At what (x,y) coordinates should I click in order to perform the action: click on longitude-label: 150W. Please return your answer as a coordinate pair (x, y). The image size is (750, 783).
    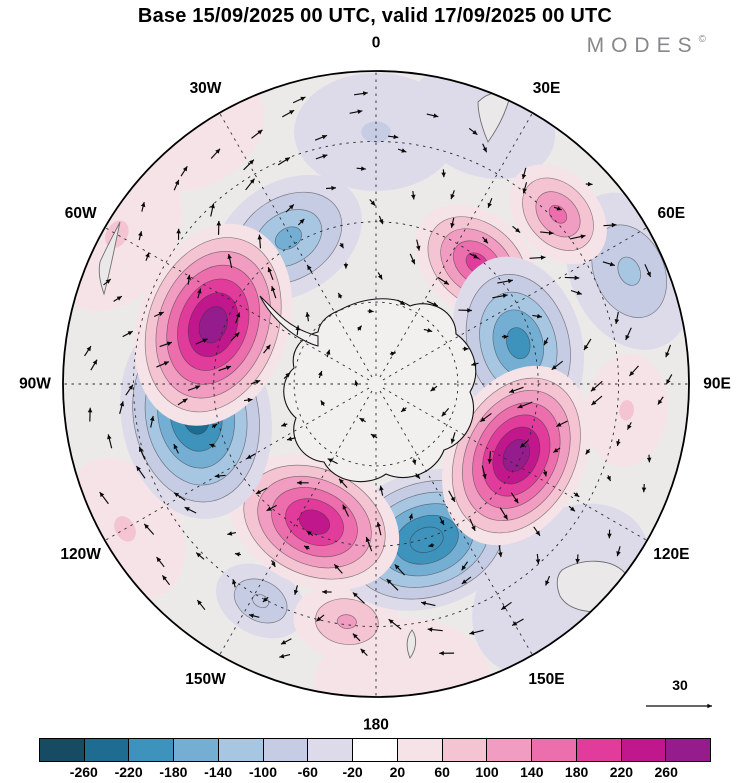
    Looking at the image, I should click on (205, 679).